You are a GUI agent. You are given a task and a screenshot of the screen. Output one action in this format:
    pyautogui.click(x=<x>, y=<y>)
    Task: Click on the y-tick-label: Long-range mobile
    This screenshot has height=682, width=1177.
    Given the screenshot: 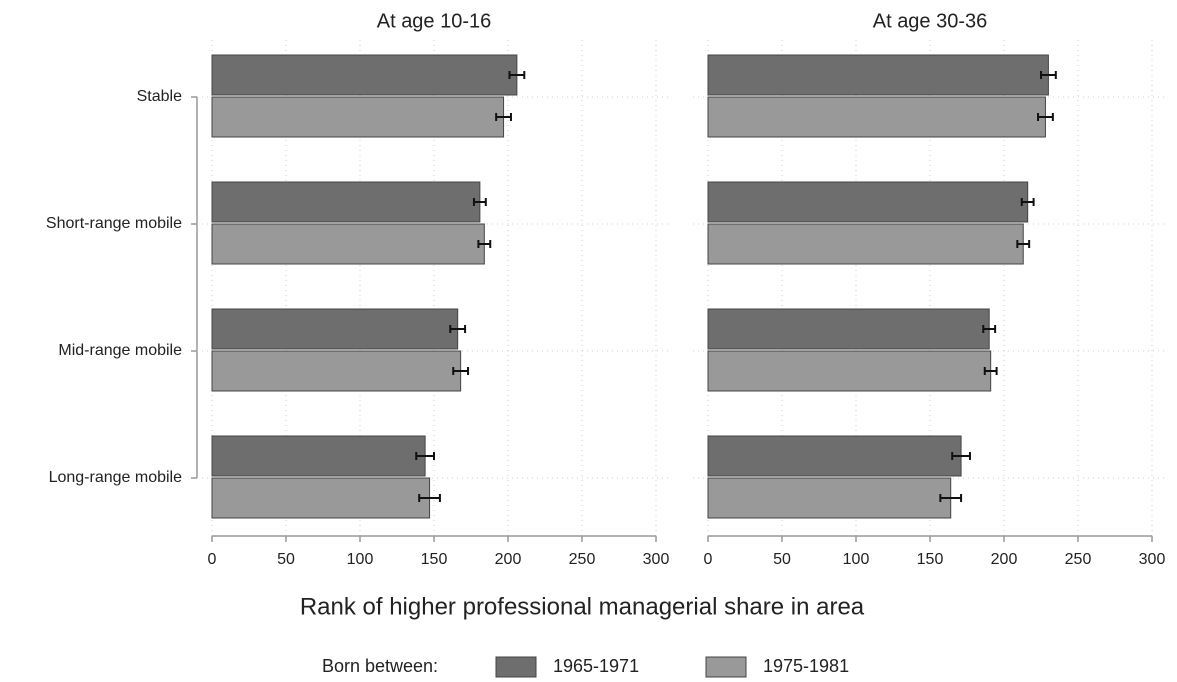 What is the action you would take?
    pyautogui.click(x=116, y=477)
    